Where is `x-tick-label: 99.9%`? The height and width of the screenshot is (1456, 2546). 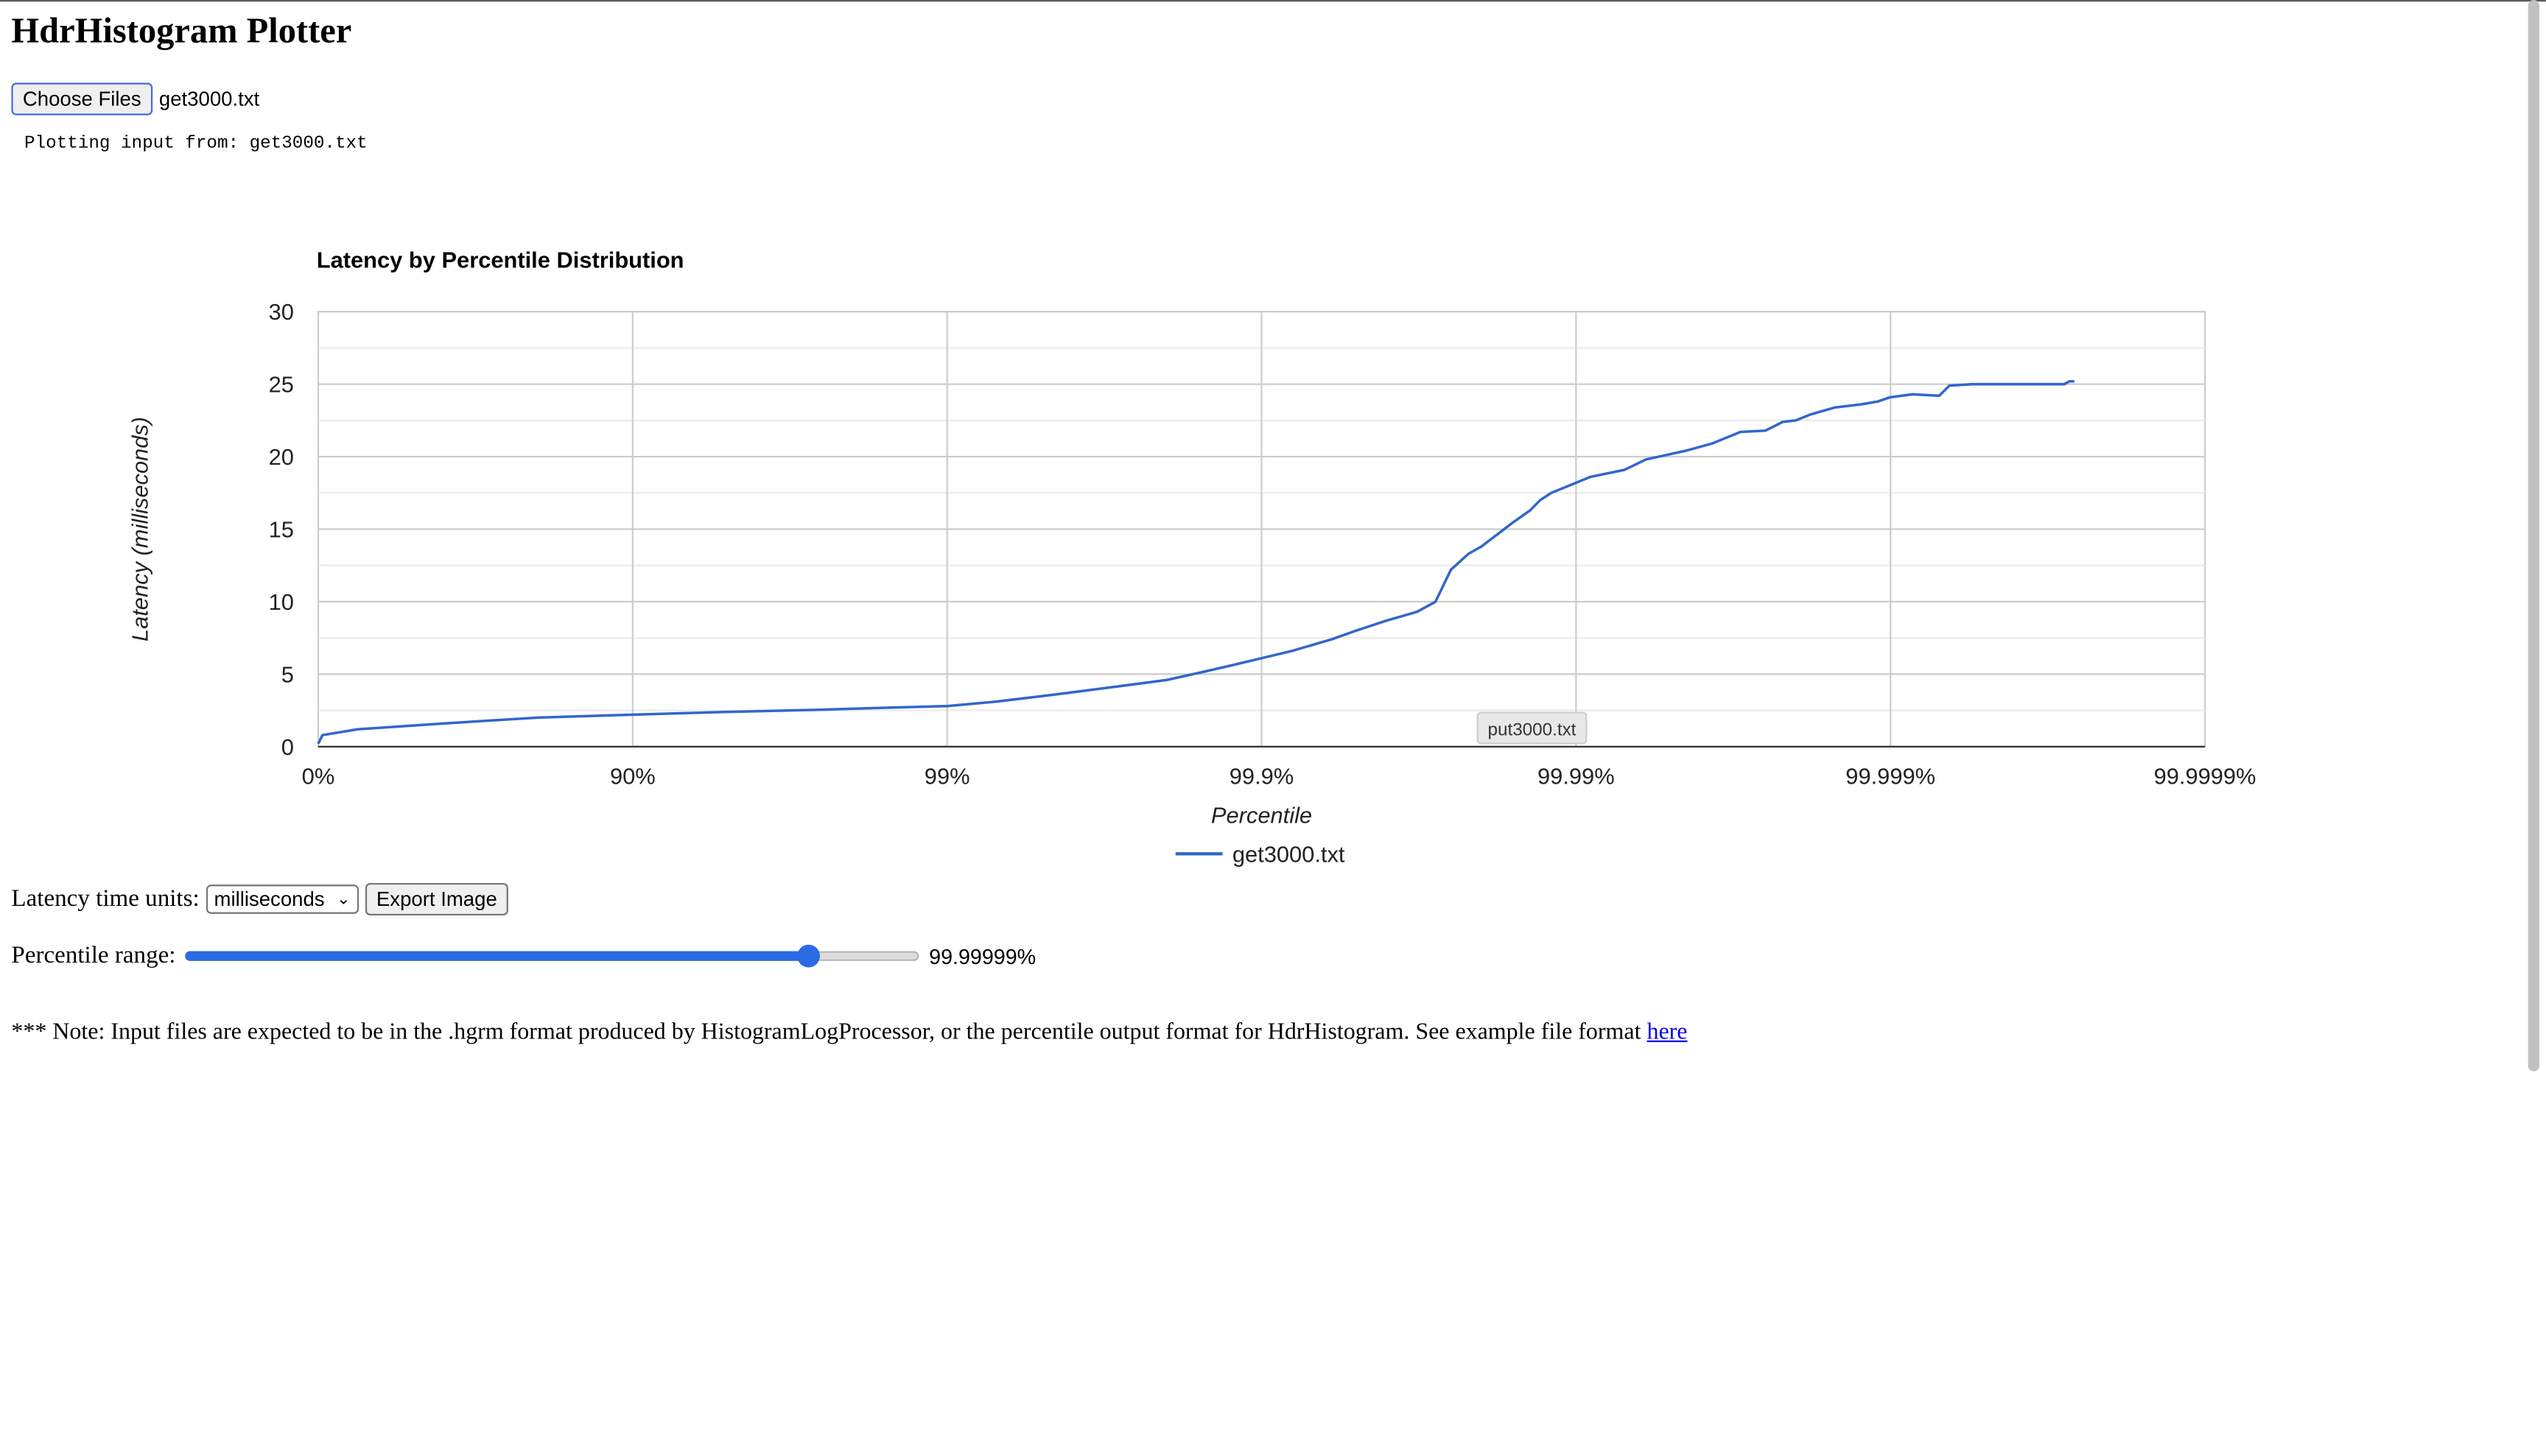 x-tick-label: 99.9% is located at coordinates (1262, 776).